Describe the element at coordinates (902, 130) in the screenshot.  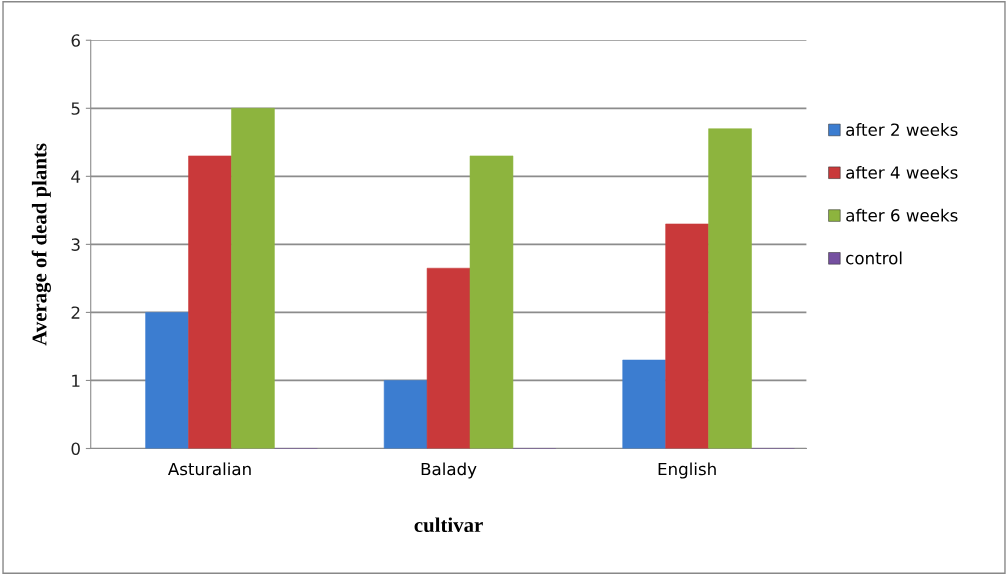
I see `legend-label: after 2 weeks` at that location.